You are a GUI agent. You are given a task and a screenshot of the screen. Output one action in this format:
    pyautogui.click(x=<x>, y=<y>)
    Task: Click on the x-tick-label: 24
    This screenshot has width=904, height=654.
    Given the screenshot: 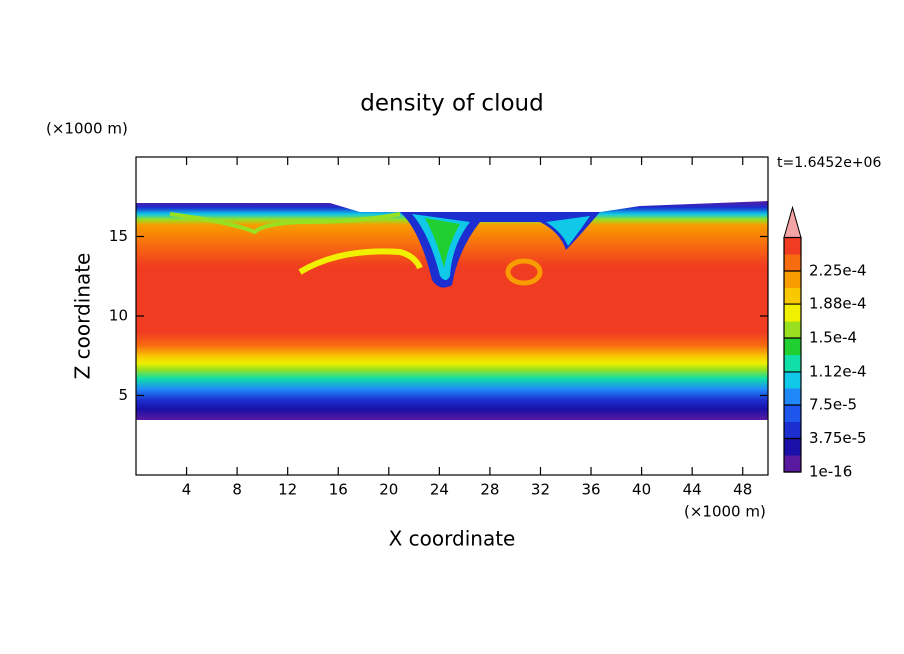 What is the action you would take?
    pyautogui.click(x=439, y=490)
    